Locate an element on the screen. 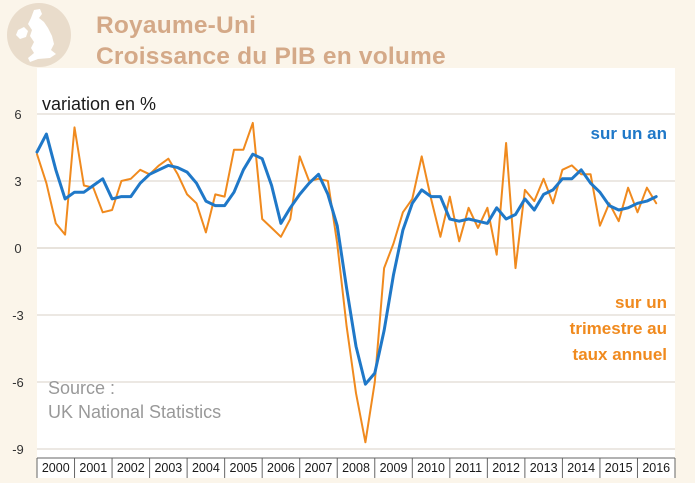 The height and width of the screenshot is (483, 695). x-tick-label: 2008 is located at coordinates (356, 468).